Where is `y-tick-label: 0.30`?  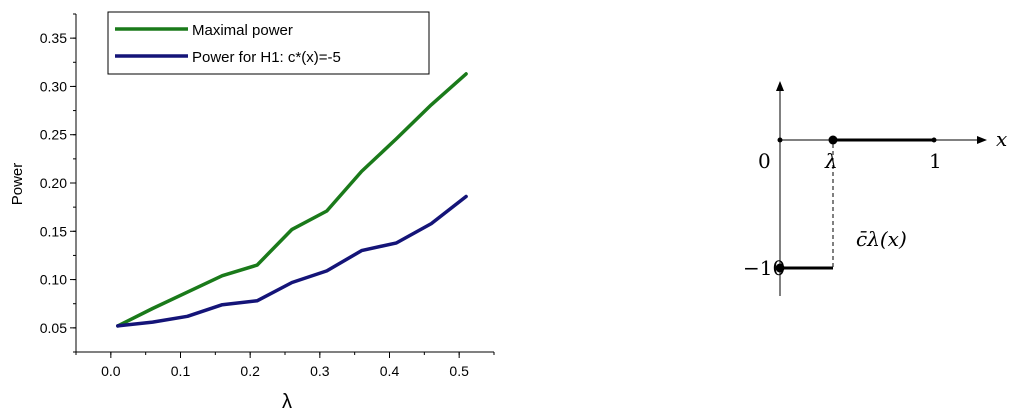
y-tick-label: 0.30 is located at coordinates (53, 86).